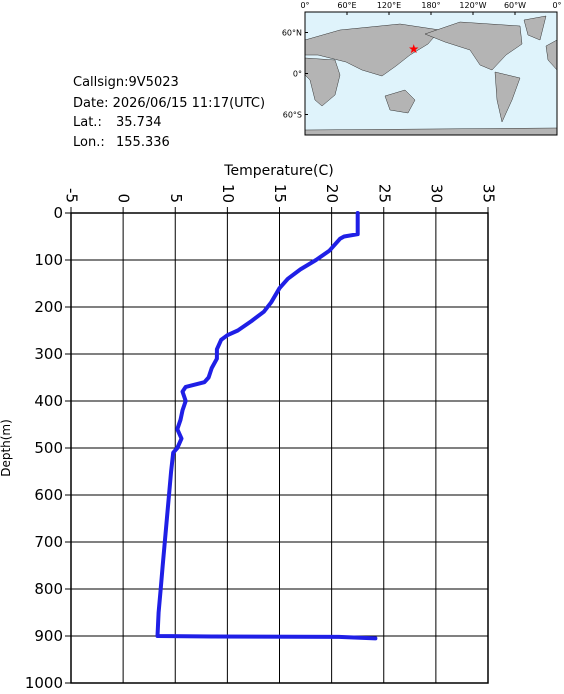 The image size is (564, 694). I want to click on x-tick-label: 25, so click(384, 193).